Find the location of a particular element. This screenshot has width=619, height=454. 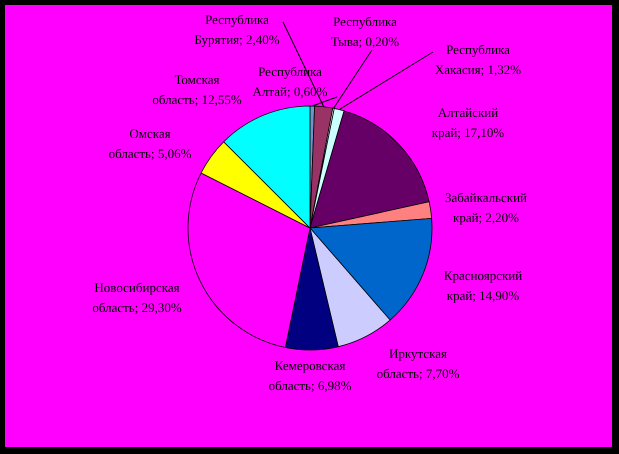

slice-label: Республика Хакасия; 1,32% is located at coordinates (478, 59).